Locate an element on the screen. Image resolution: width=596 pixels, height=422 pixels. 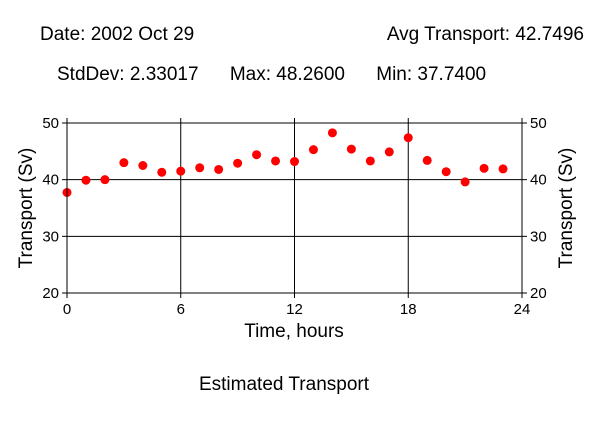
avg-transport-label: Avg Transport: 42.7496 is located at coordinates (485, 34).